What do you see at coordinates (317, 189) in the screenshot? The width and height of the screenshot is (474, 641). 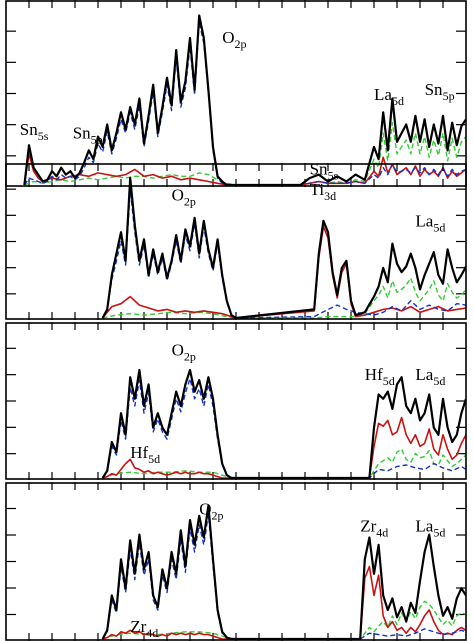 I see `orbital-label-base: Ti` at bounding box center [317, 189].